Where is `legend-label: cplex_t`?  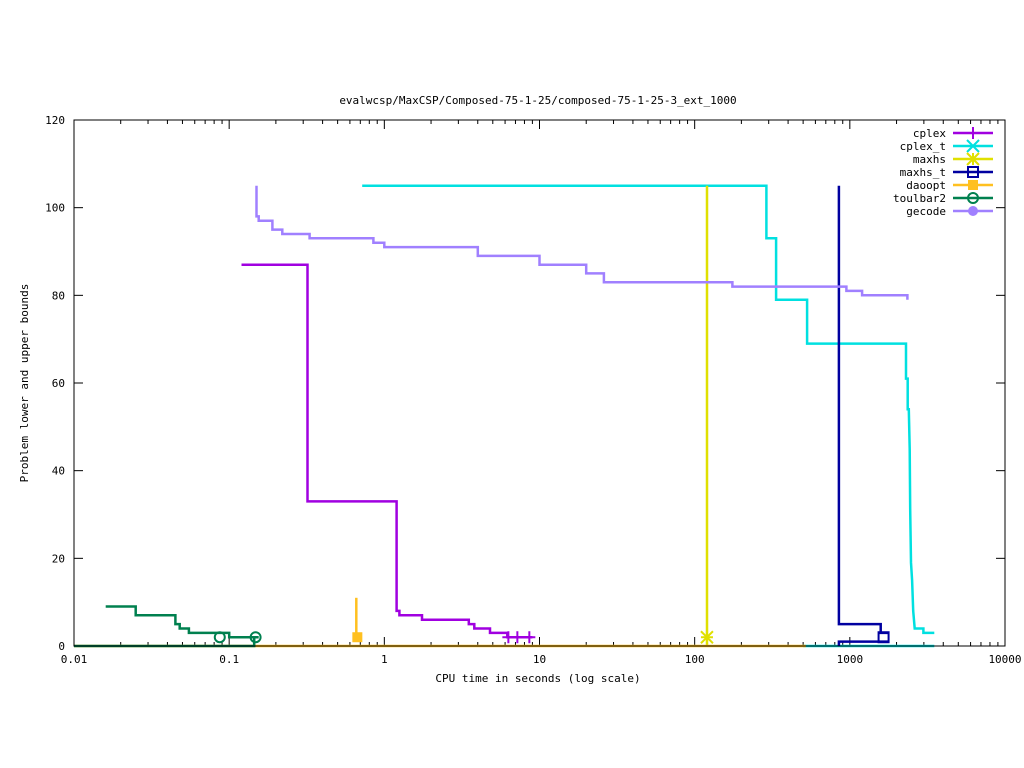 legend-label: cplex_t is located at coordinates (923, 146).